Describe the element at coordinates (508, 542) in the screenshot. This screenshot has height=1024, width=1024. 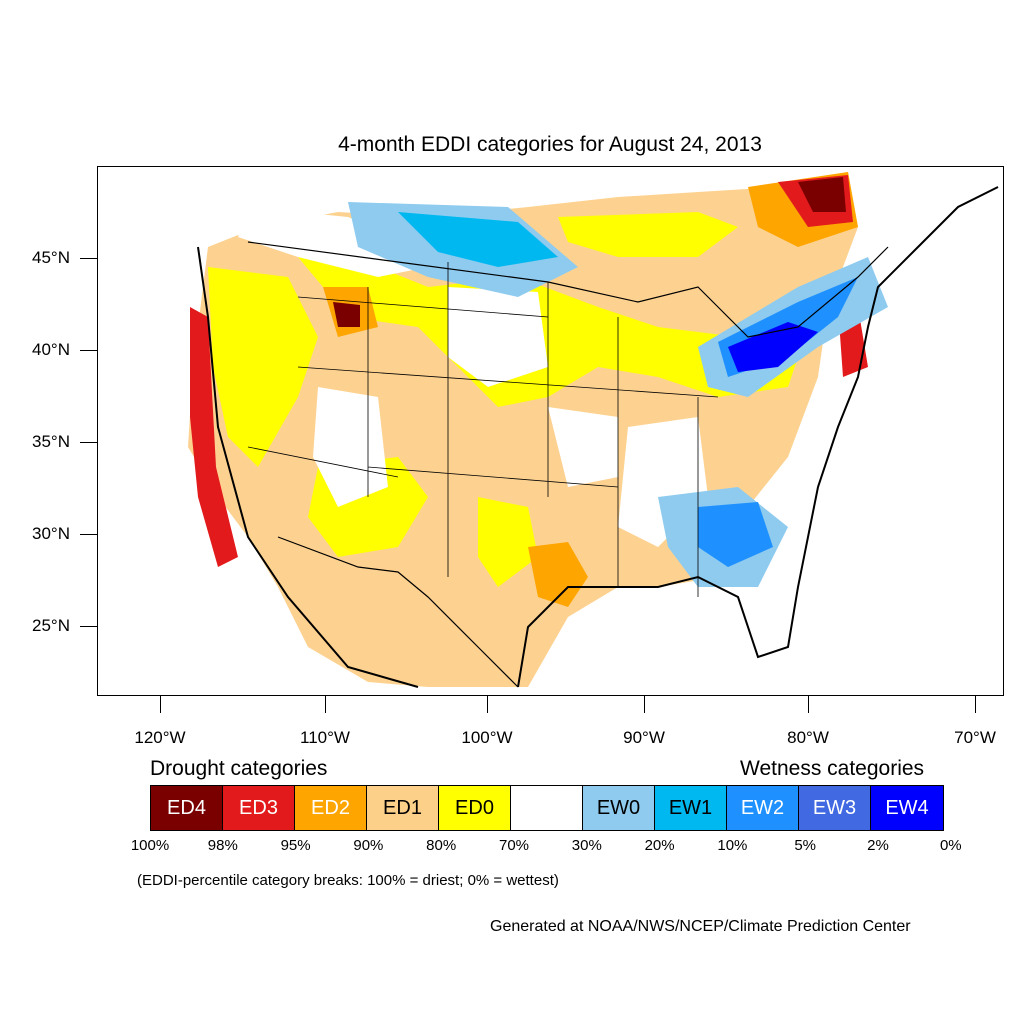
I see `ed0-texas-east` at that location.